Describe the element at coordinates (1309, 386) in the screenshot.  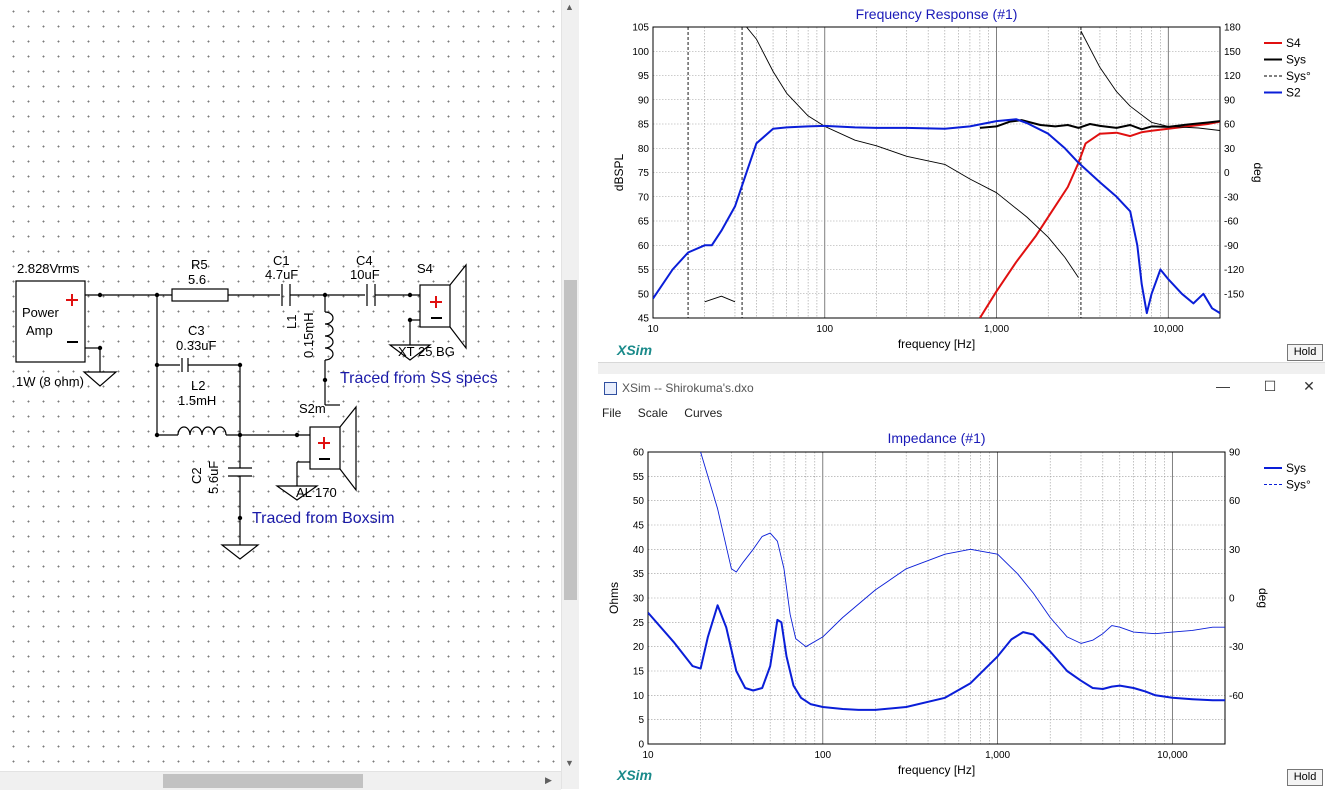
I see `close-icon: ✕` at that location.